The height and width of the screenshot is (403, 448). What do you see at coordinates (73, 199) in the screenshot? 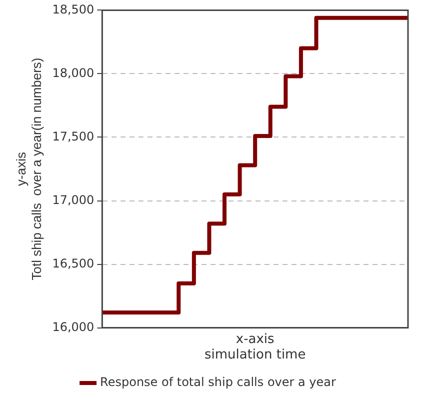
I see `y-tick-label: 17,000` at bounding box center [73, 199].